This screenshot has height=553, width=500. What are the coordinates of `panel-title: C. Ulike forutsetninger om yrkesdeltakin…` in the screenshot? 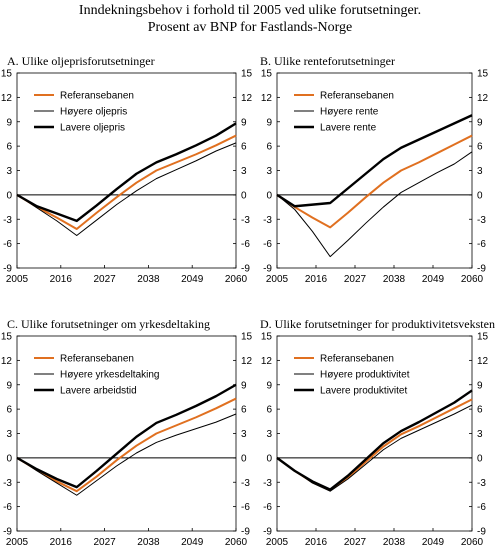 It's located at (108, 324).